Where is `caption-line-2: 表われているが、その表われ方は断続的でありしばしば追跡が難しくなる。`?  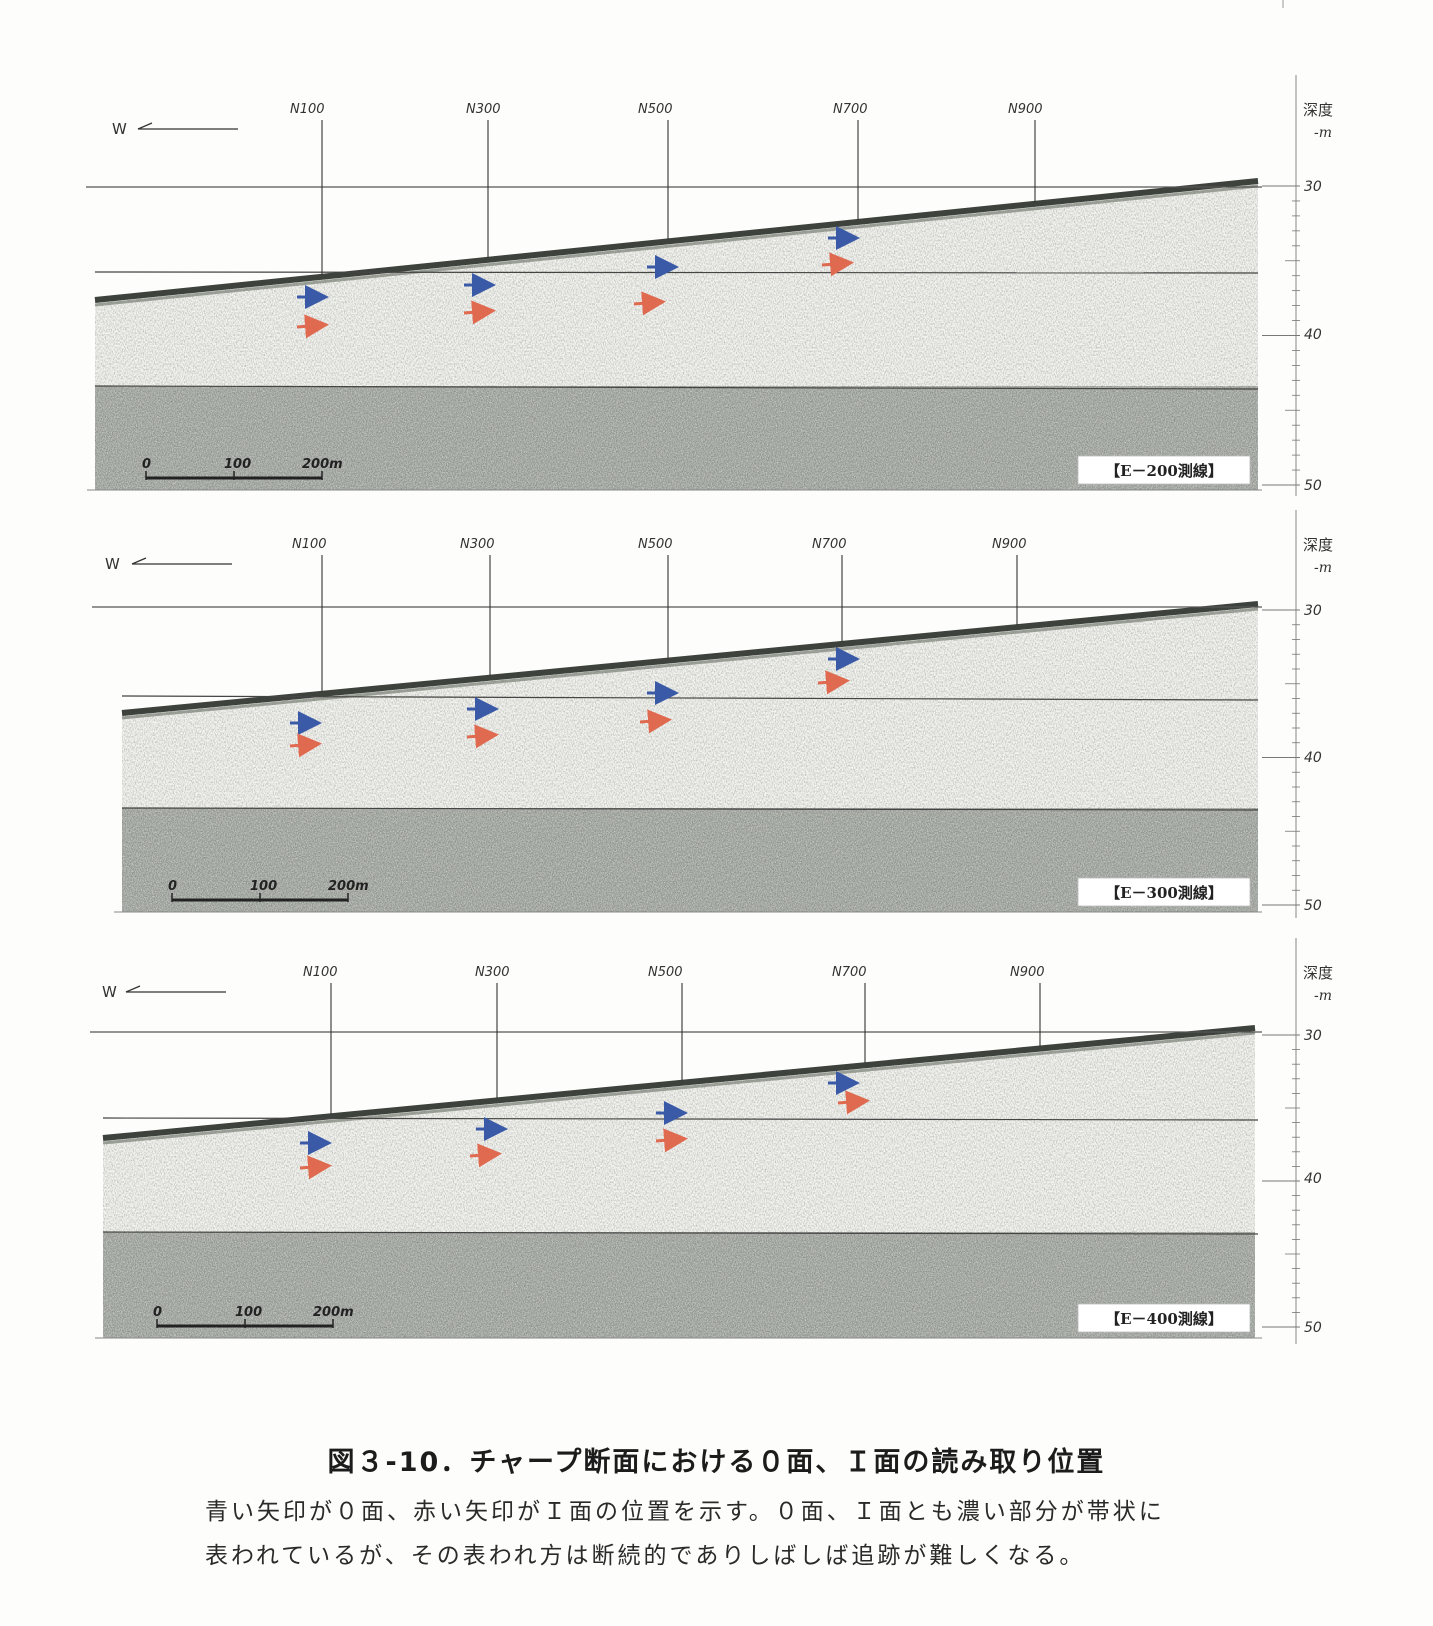
caption-line-2: 表われているが、その表われ方は断続的でありしばしば追跡が難しくなる。 is located at coordinates (645, 1556).